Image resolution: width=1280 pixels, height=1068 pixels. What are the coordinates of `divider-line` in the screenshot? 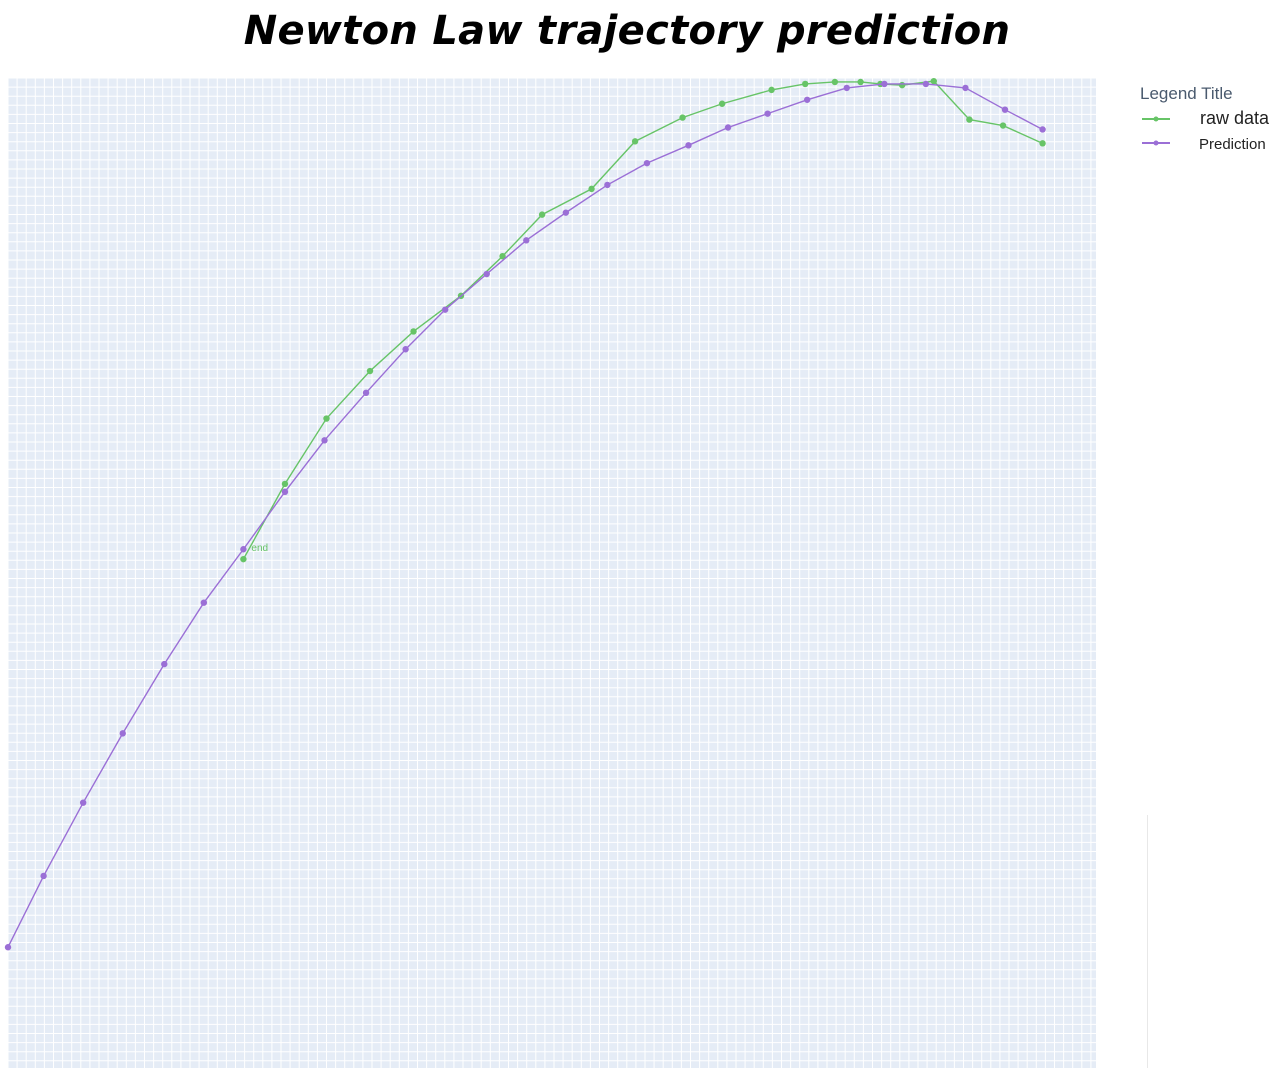 It's located at (1147, 941).